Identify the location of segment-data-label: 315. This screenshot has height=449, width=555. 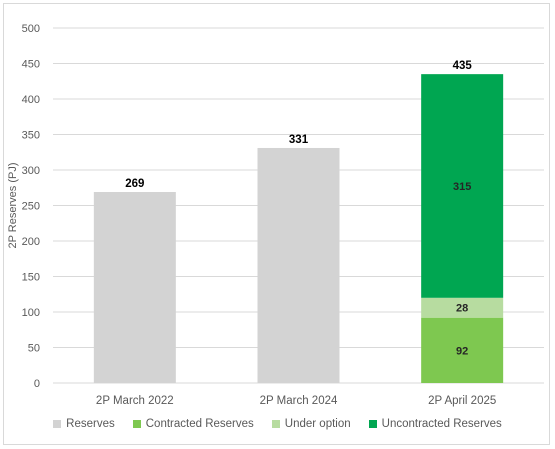
(462, 187).